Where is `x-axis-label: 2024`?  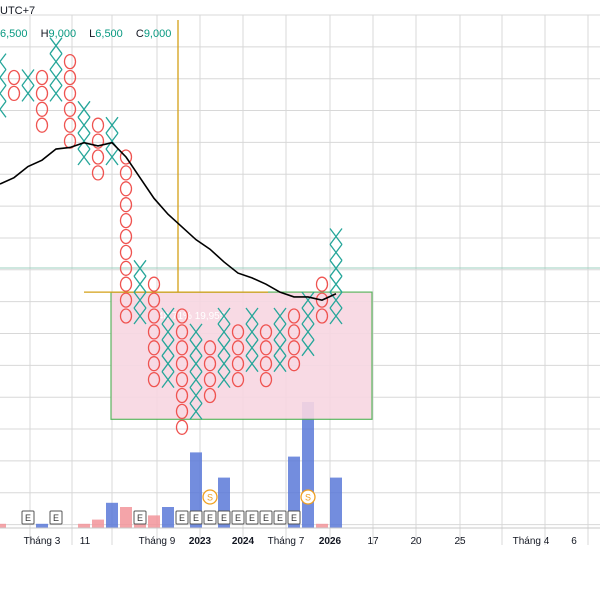 x-axis-label: 2024 is located at coordinates (243, 541).